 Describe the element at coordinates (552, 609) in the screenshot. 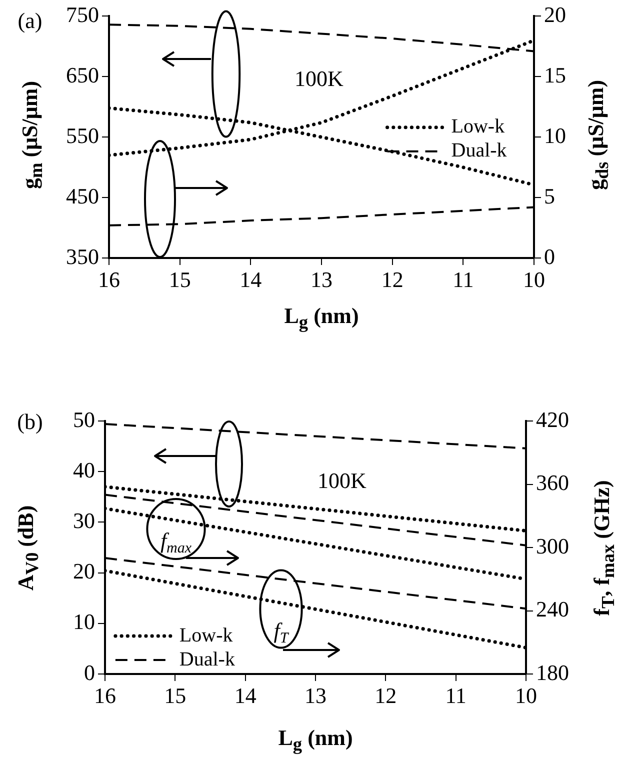

I see `y2-tick-label: 240` at that location.